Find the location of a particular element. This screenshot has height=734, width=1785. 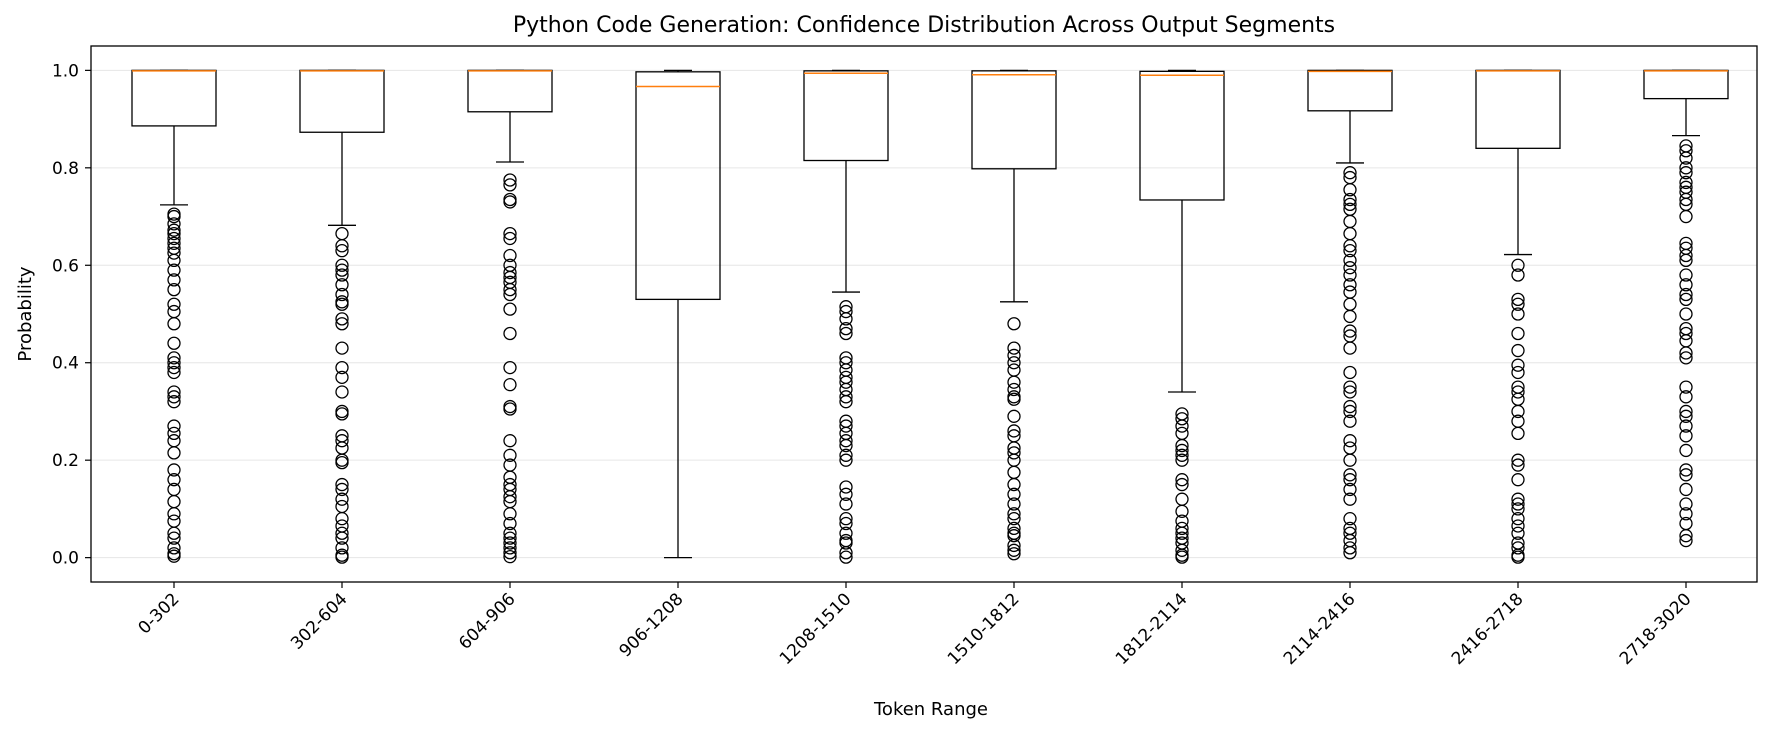

y-tick-label: 0.4 is located at coordinates (65, 364).